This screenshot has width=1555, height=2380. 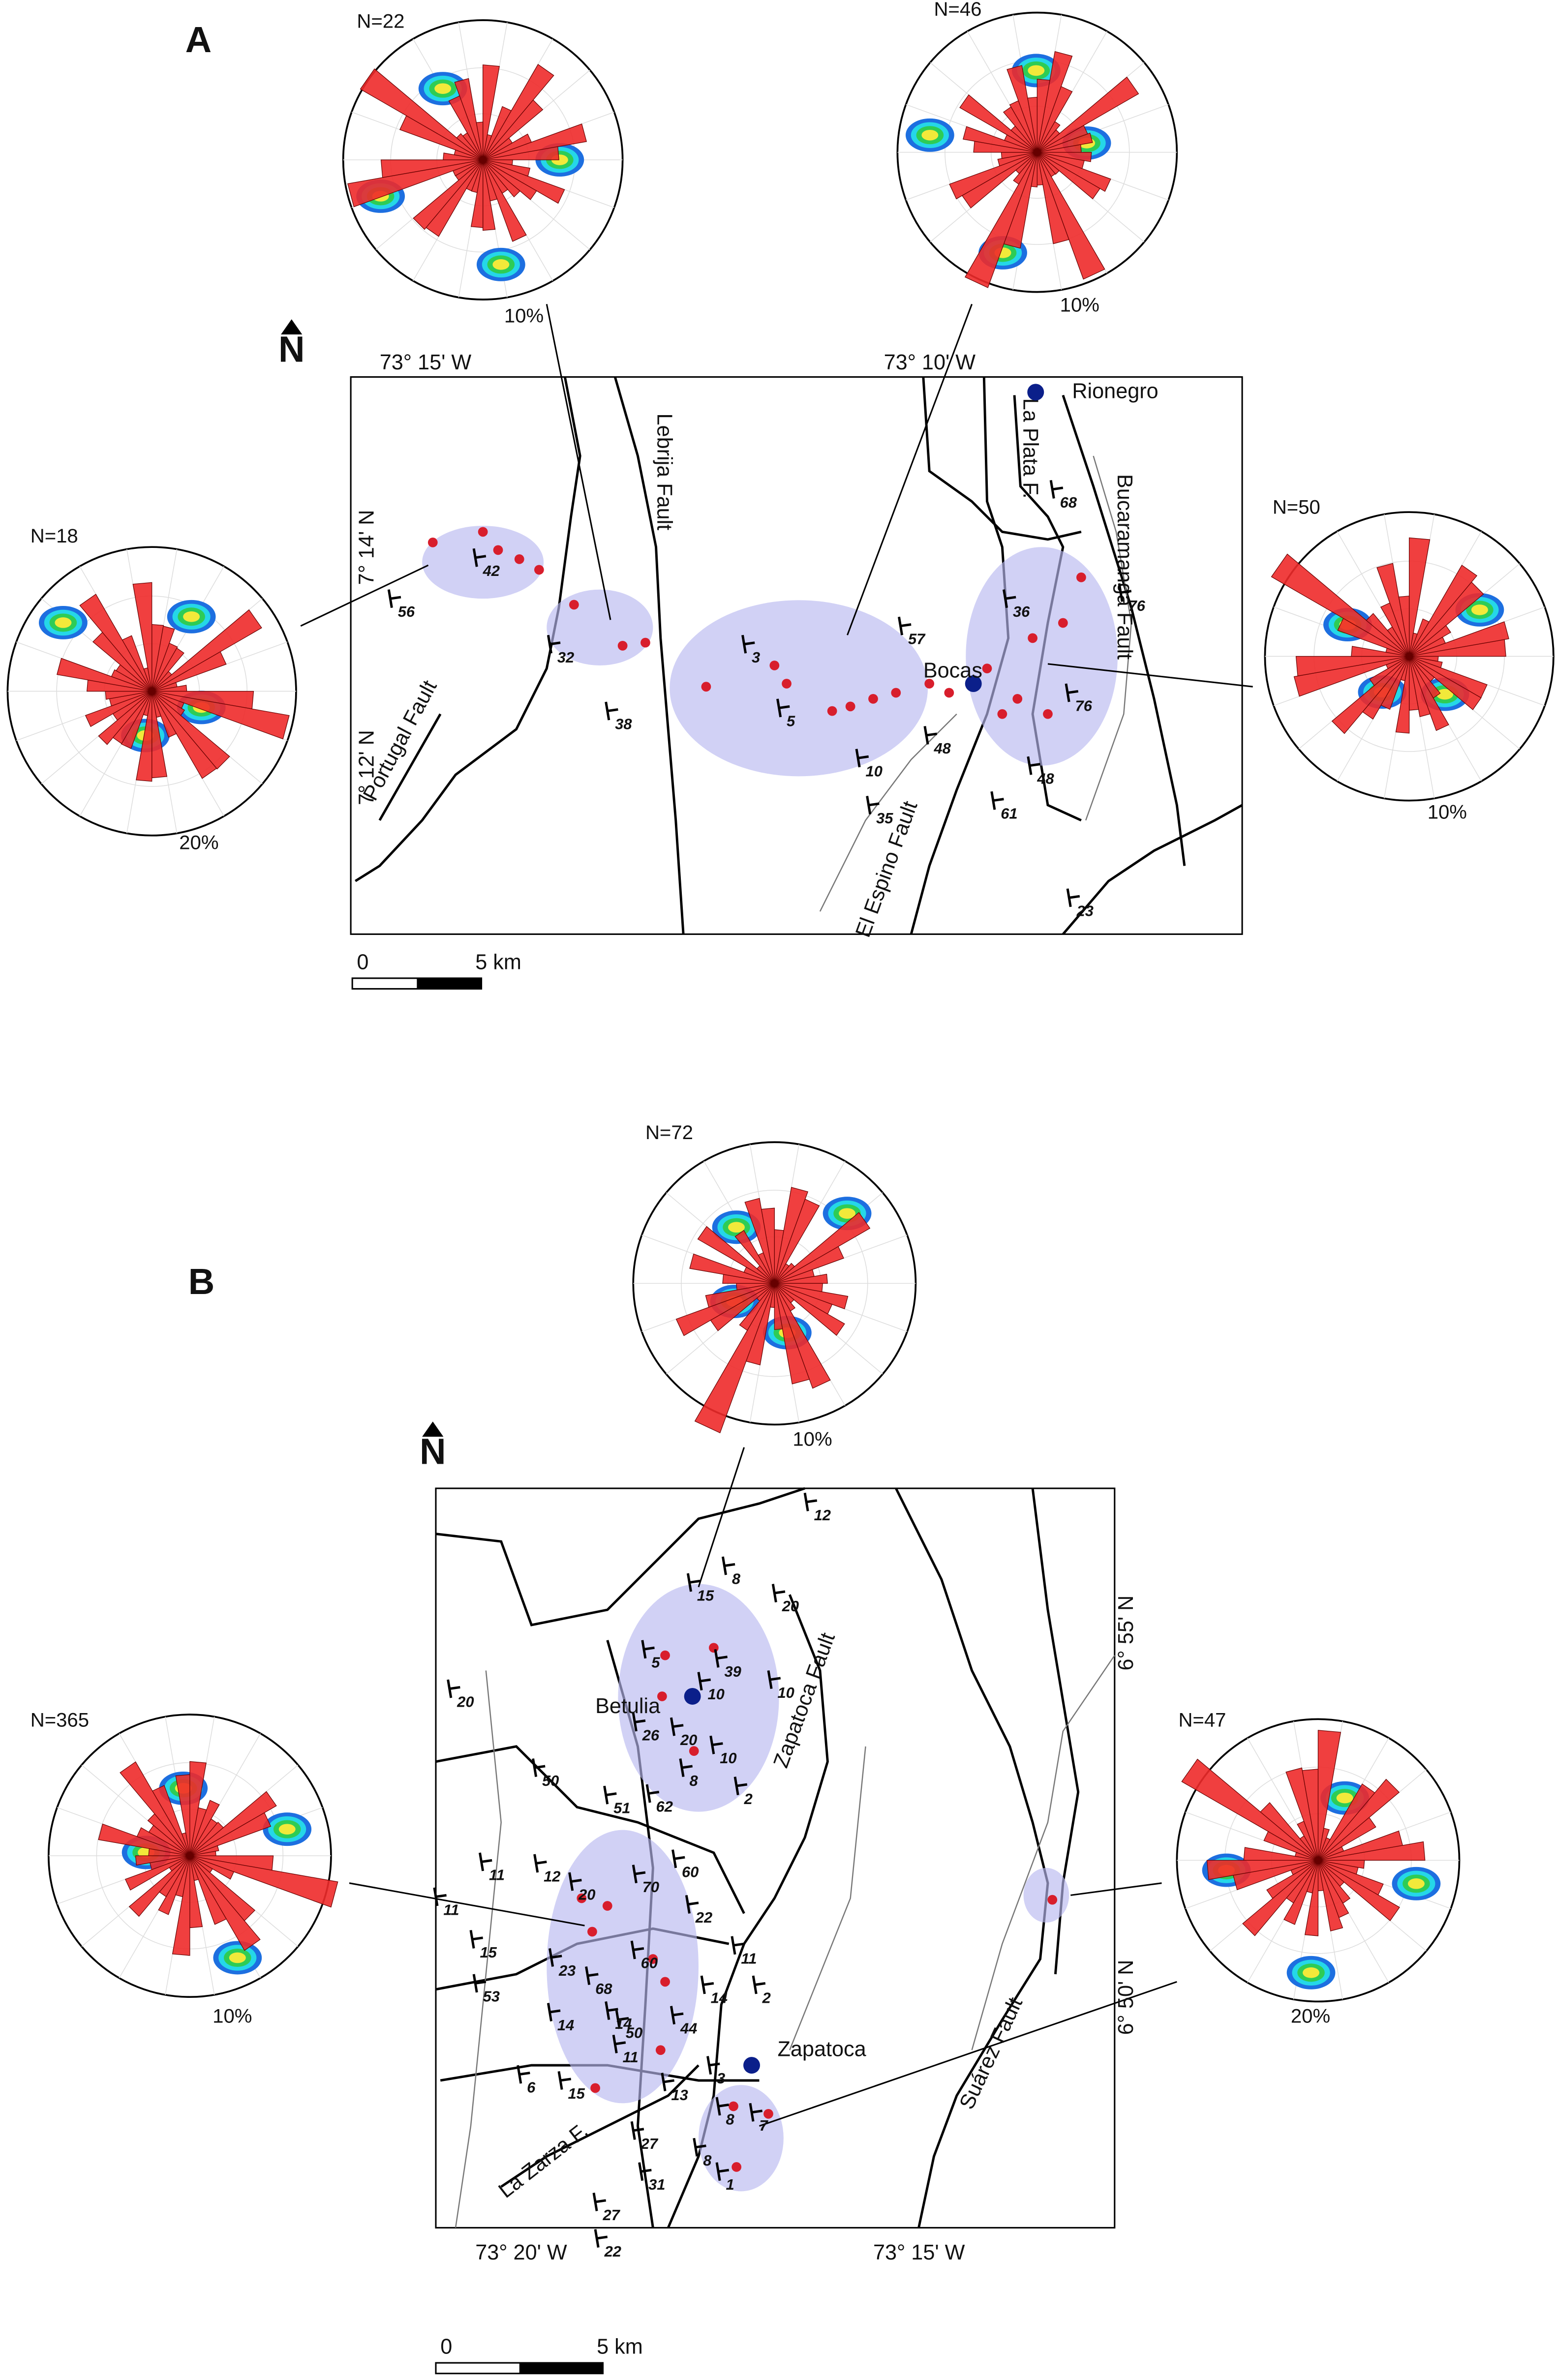 I want to click on fault-name: La Plata F., so click(x=1030, y=448).